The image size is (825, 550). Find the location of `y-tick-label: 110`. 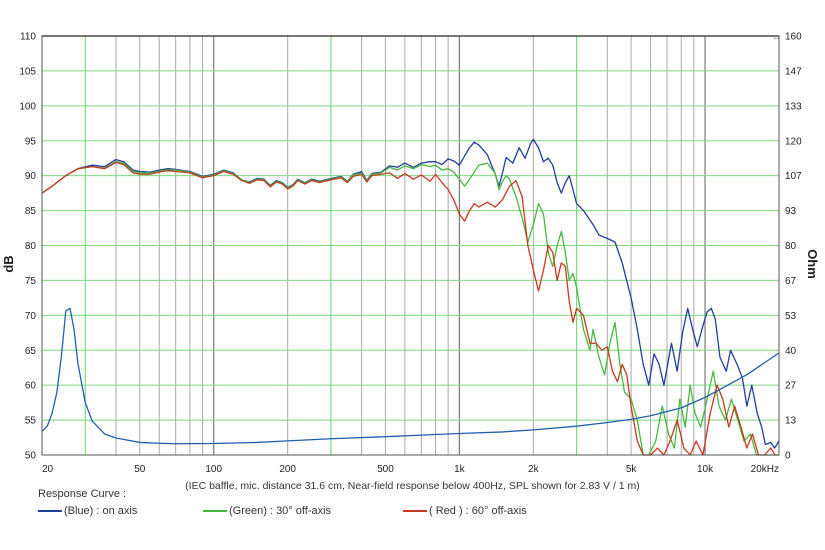

y-tick-label: 110 is located at coordinates (28, 37).